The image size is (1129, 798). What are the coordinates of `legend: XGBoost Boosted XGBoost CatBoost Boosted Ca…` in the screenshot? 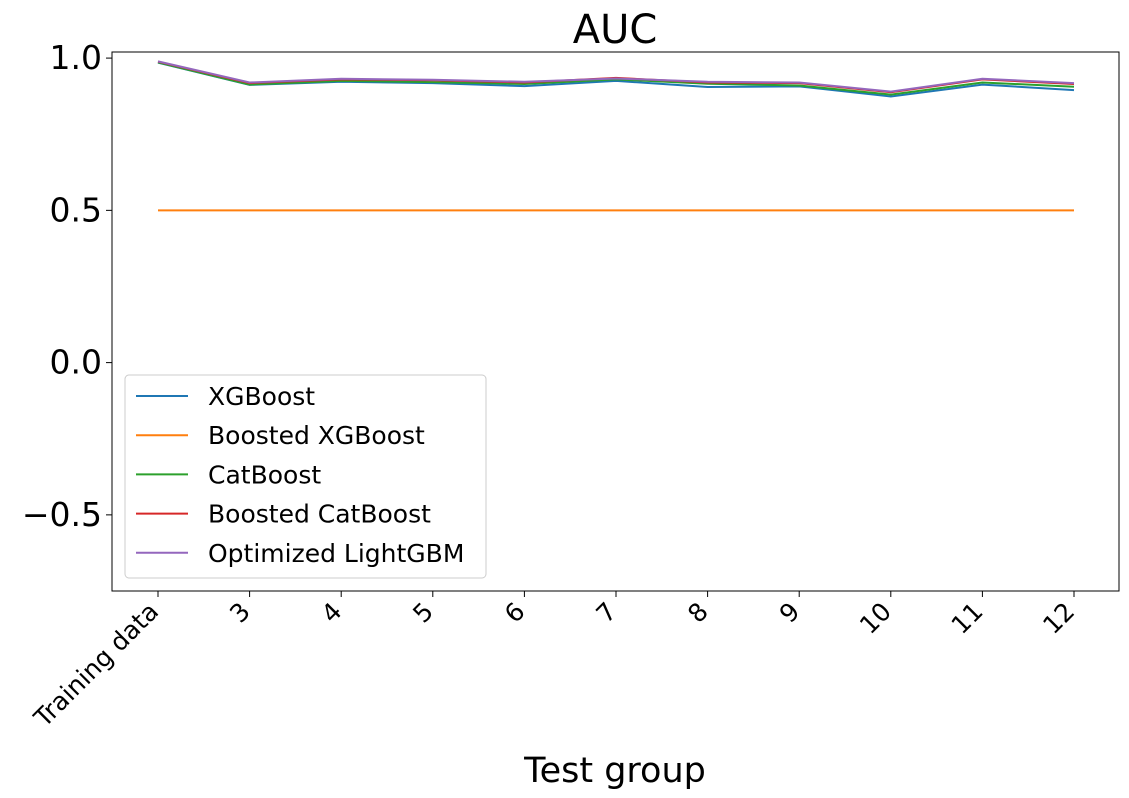 It's located at (305, 476).